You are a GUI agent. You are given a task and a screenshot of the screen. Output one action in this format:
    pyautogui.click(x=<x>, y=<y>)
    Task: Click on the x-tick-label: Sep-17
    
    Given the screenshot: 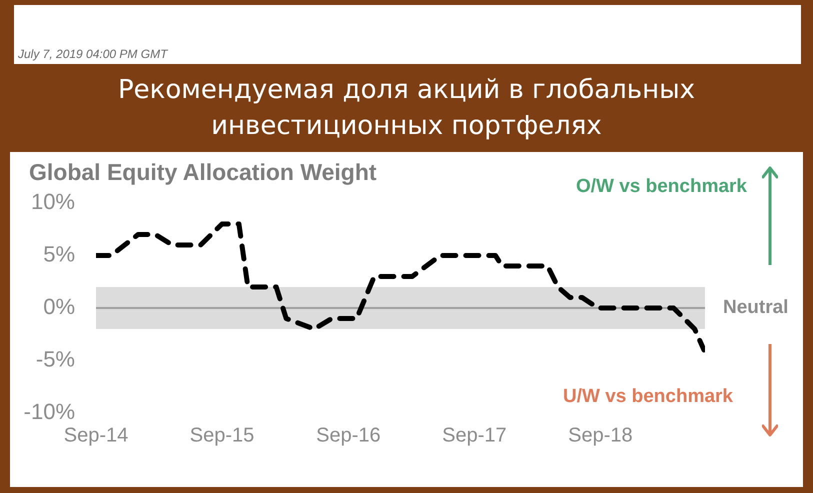 What is the action you would take?
    pyautogui.click(x=474, y=435)
    